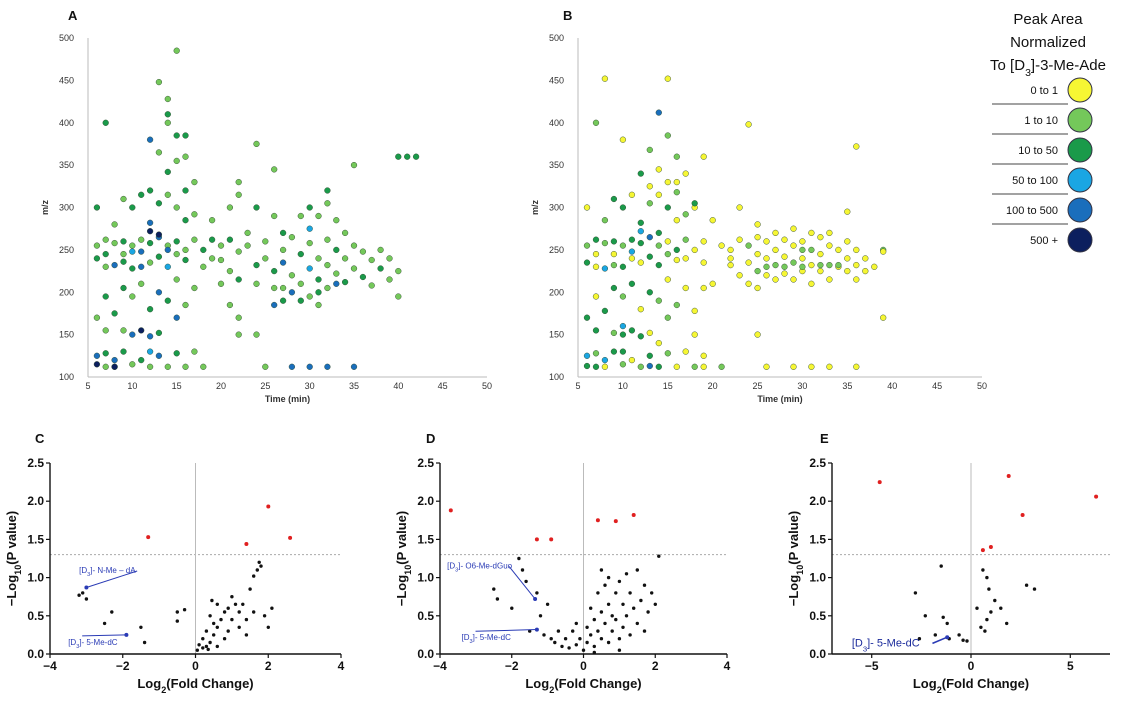 Image resolution: width=1125 pixels, height=704 pixels. What do you see at coordinates (1038, 151) in the screenshot?
I see `legend-bin-label: 10 to 50` at bounding box center [1038, 151].